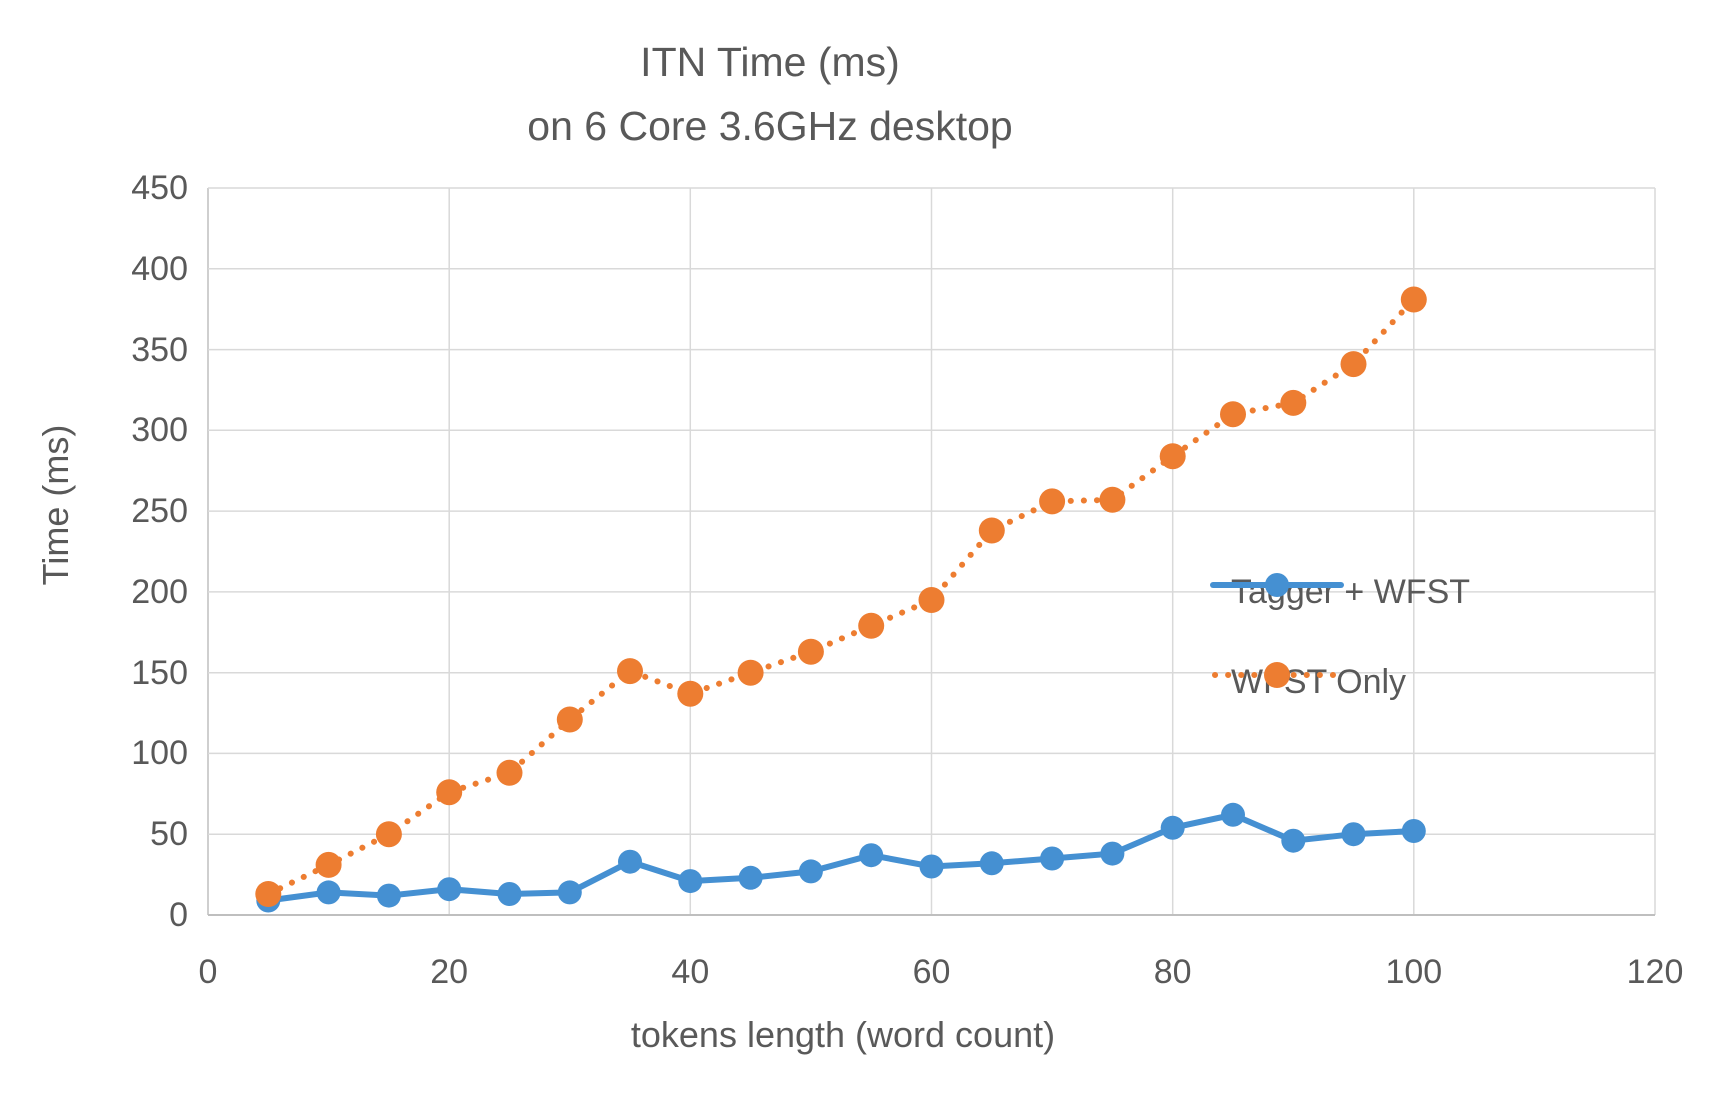 This screenshot has height=1120, width=1732. I want to click on chart-title: ITN Time (ms) on 6 Core 3.6GHz desktop, so click(770, 94).